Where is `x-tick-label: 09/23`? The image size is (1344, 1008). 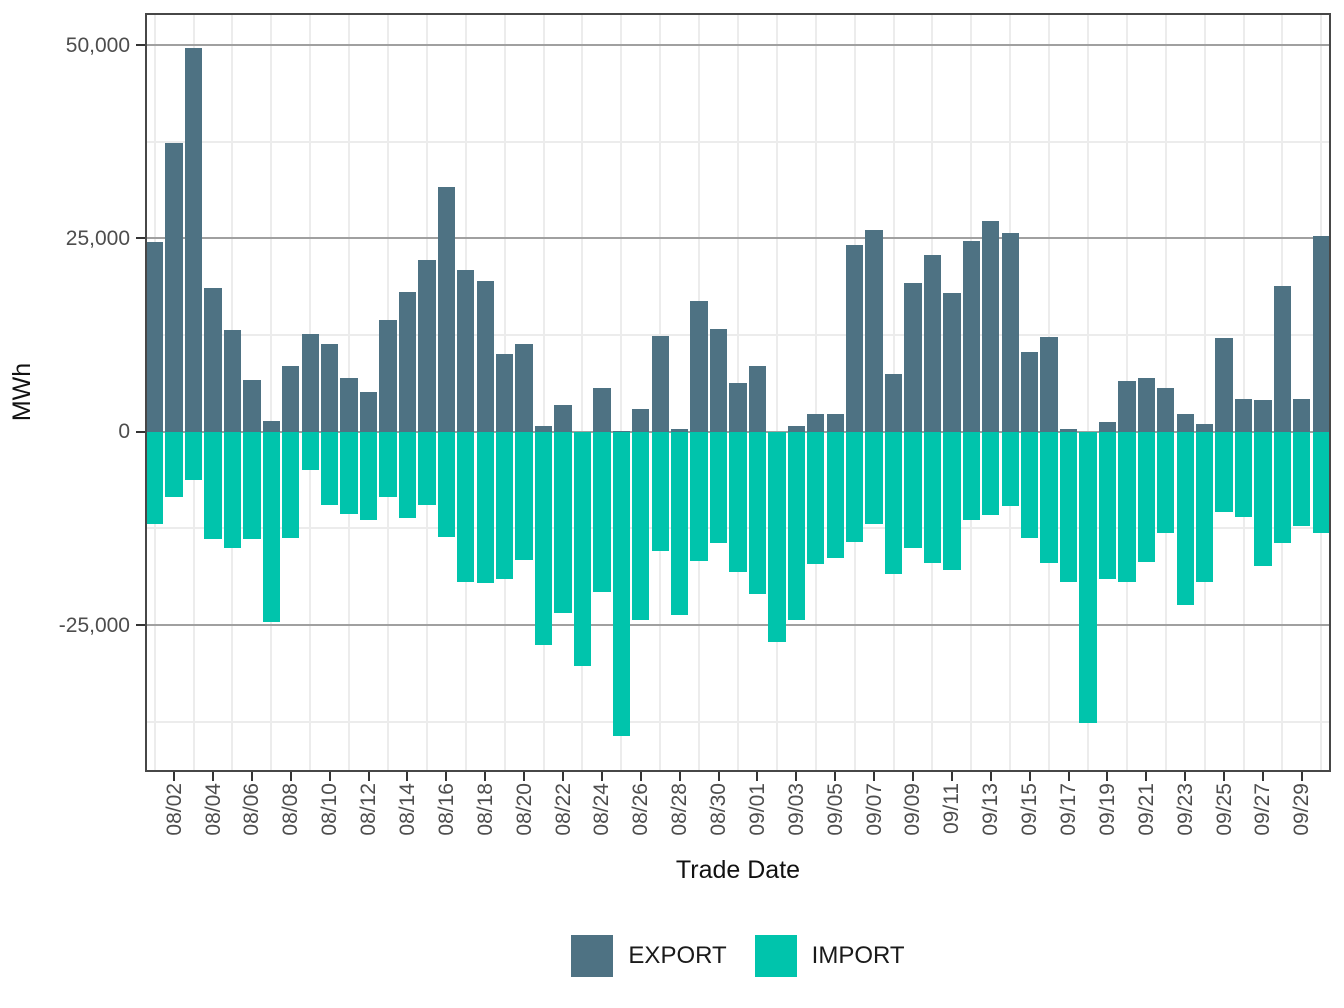
x-tick-label: 09/23 is located at coordinates (1185, 809).